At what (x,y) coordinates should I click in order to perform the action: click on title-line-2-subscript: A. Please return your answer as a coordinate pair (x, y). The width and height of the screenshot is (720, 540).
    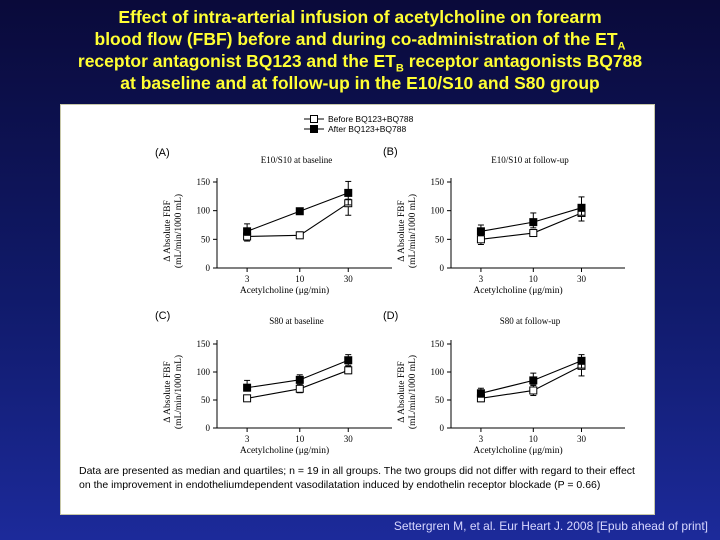
    Looking at the image, I should click on (621, 46).